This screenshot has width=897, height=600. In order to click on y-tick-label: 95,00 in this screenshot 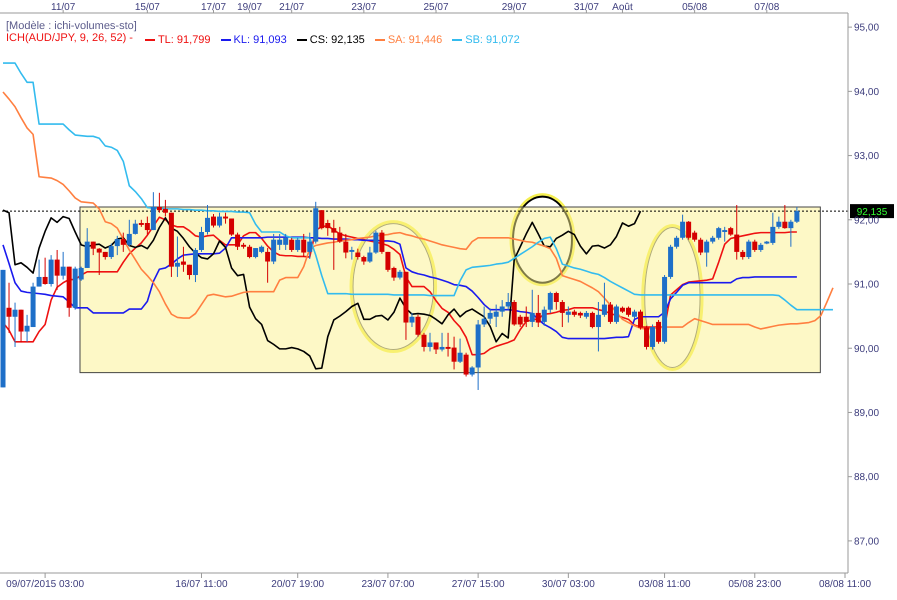, I will do `click(867, 28)`.